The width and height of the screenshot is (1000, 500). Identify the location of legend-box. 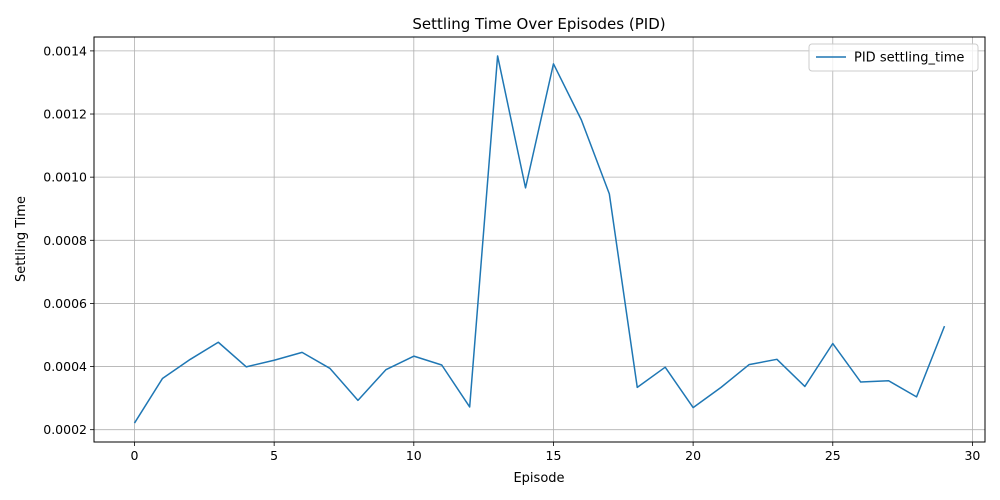
(893, 57).